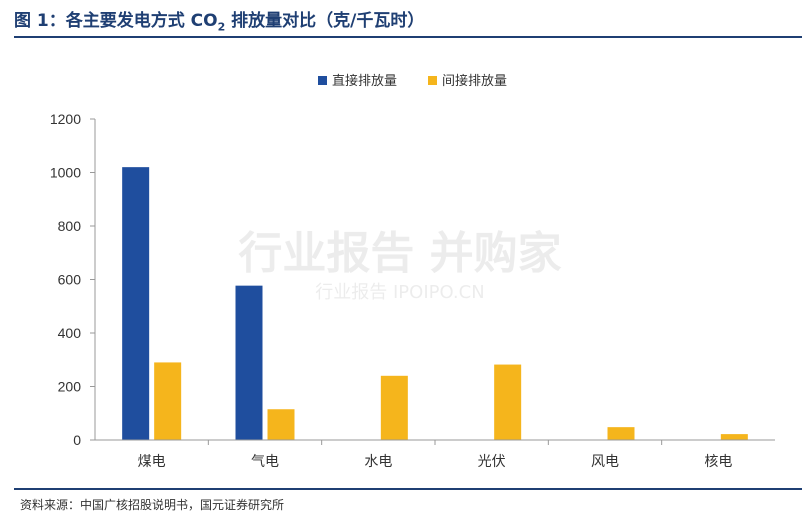 The width and height of the screenshot is (808, 524). What do you see at coordinates (152, 505) in the screenshot?
I see `source-note: 资料来源：中国广核招股说明书，国元证券研究所` at bounding box center [152, 505].